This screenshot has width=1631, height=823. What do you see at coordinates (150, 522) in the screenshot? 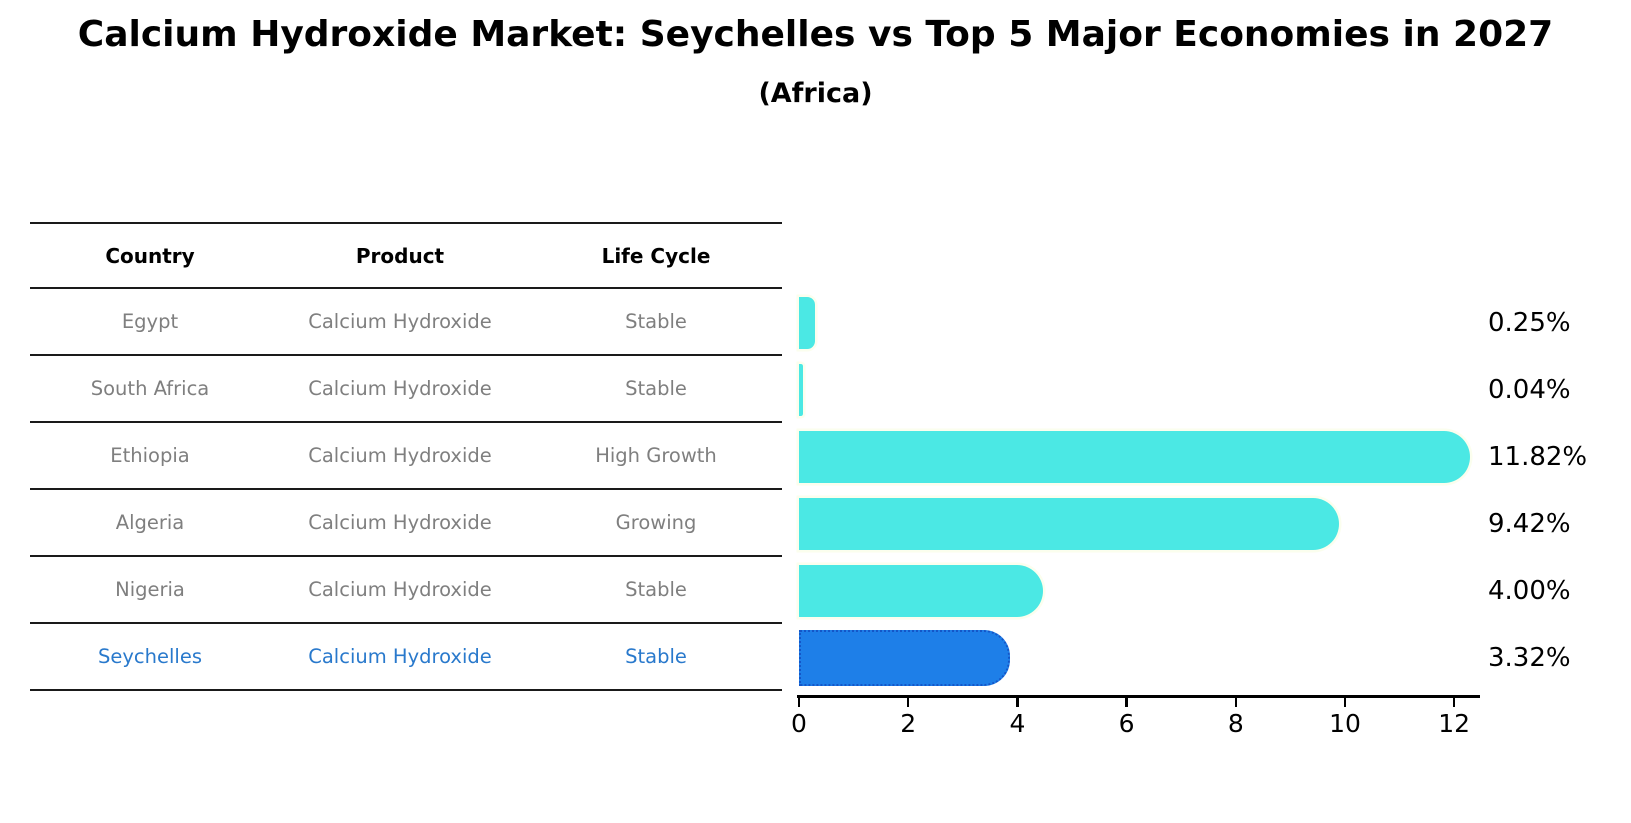
I see `country-cell: Algeria` at bounding box center [150, 522].